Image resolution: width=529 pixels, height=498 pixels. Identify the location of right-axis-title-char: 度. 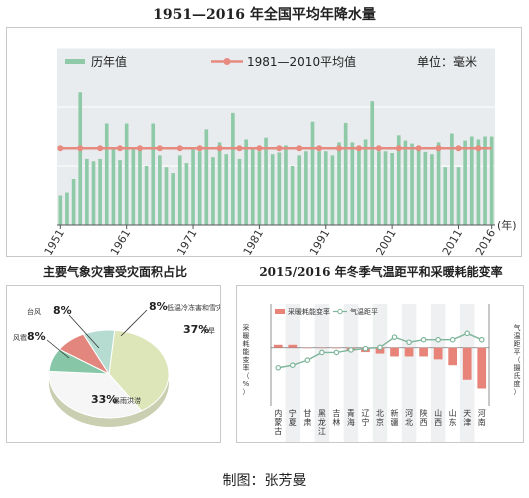
(517, 383).